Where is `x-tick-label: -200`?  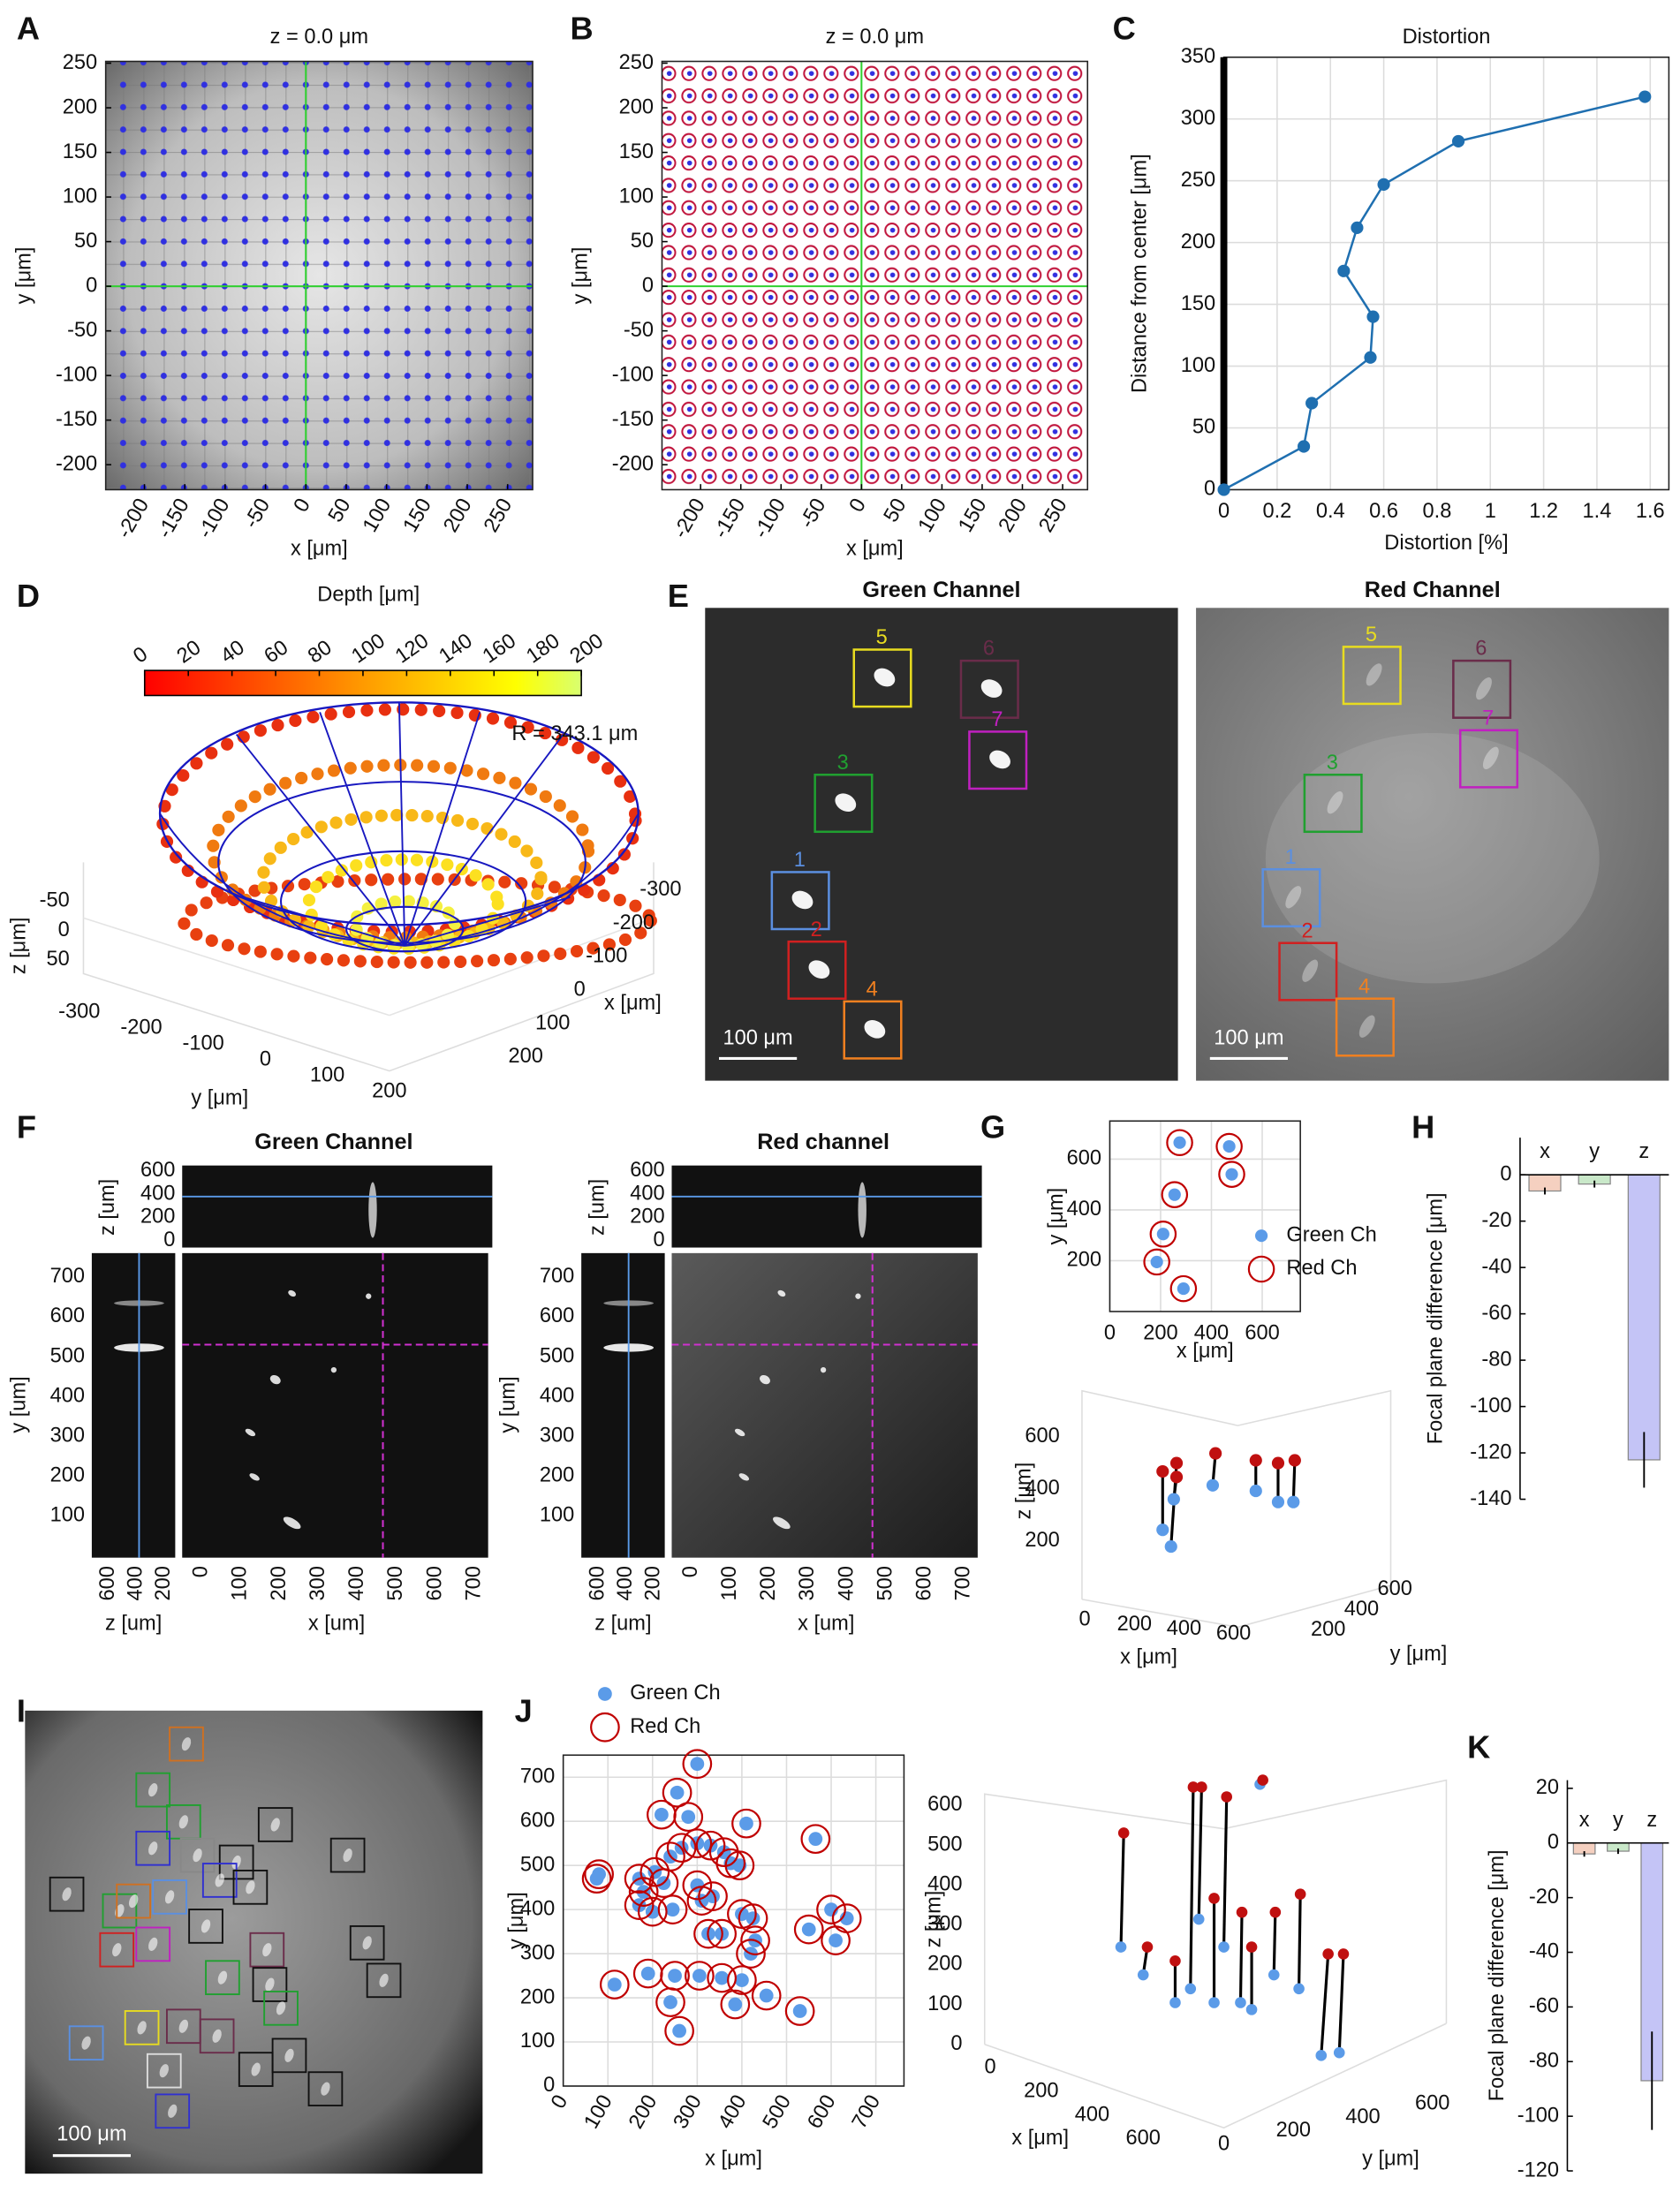 x-tick-label: -200 is located at coordinates (690, 518).